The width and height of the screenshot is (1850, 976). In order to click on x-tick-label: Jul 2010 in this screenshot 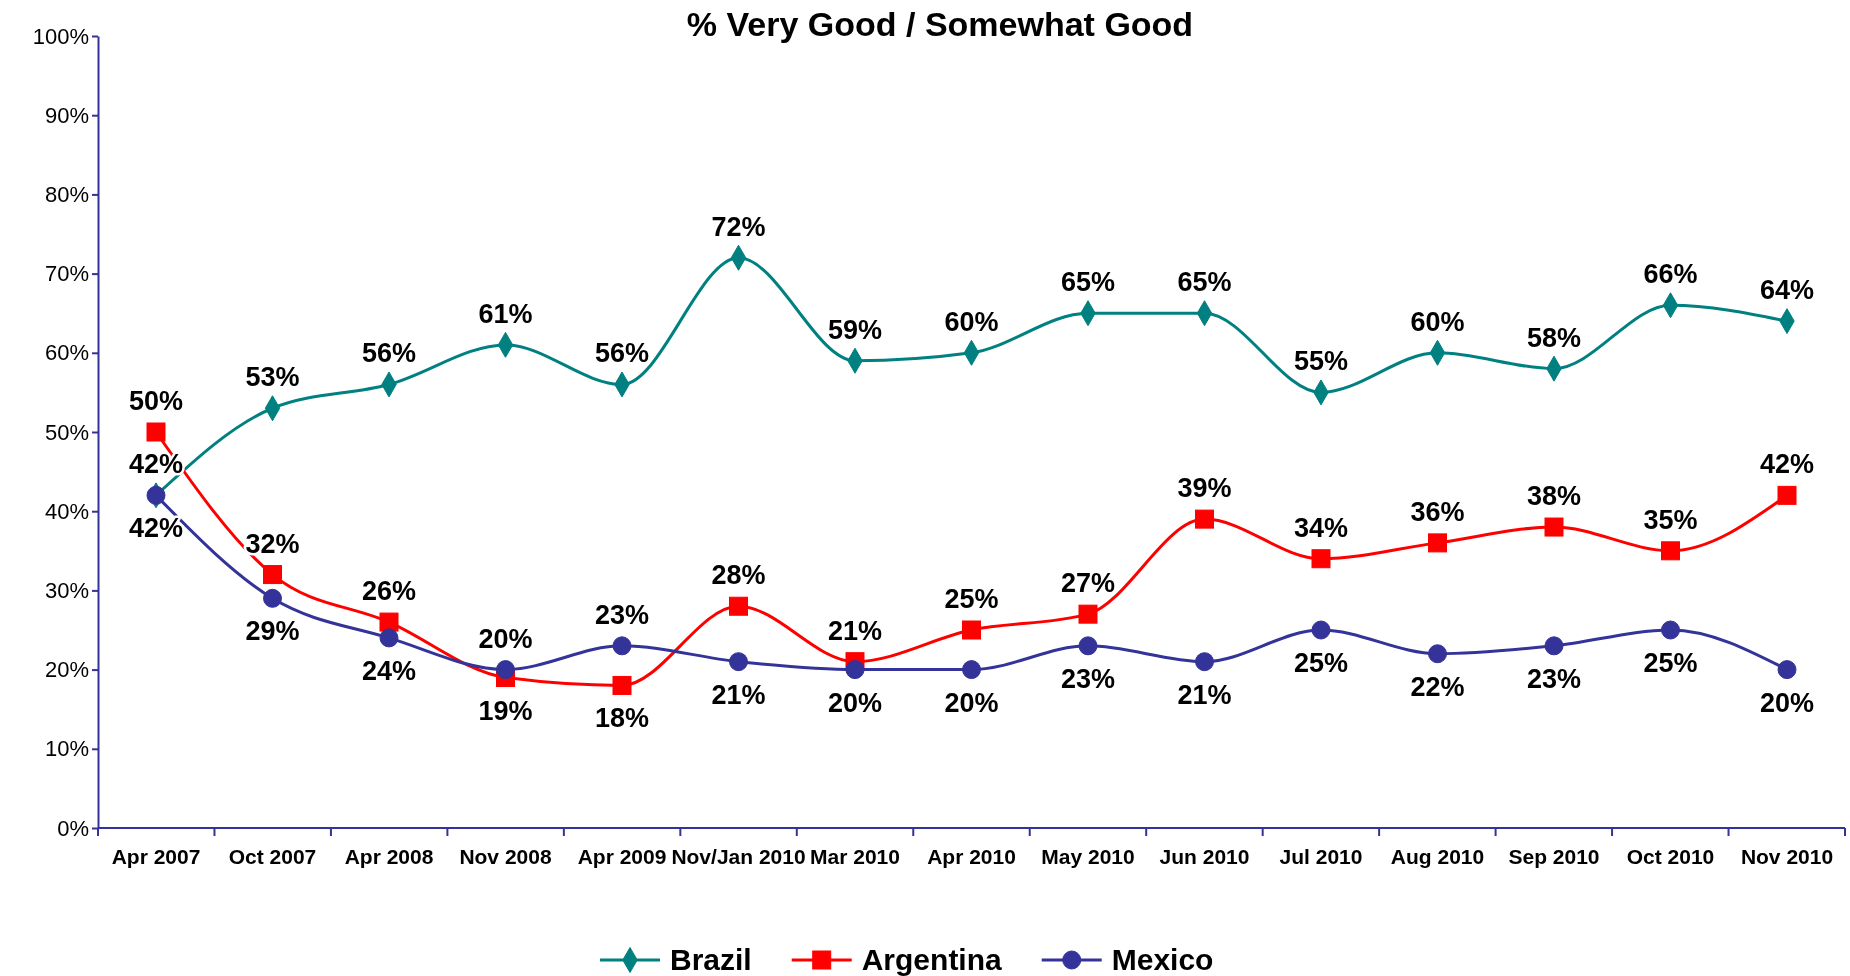, I will do `click(1321, 856)`.